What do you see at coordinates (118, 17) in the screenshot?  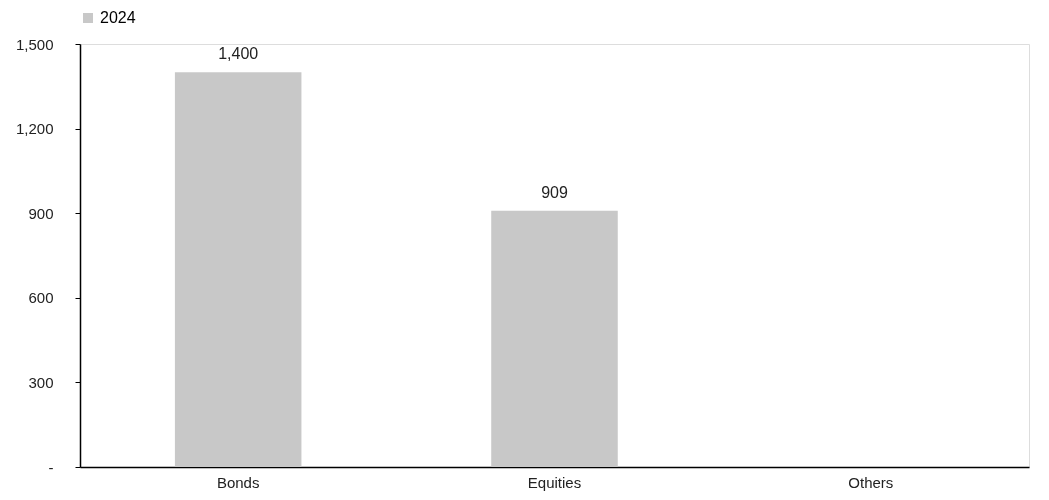 I see `legend-label: 2024` at bounding box center [118, 17].